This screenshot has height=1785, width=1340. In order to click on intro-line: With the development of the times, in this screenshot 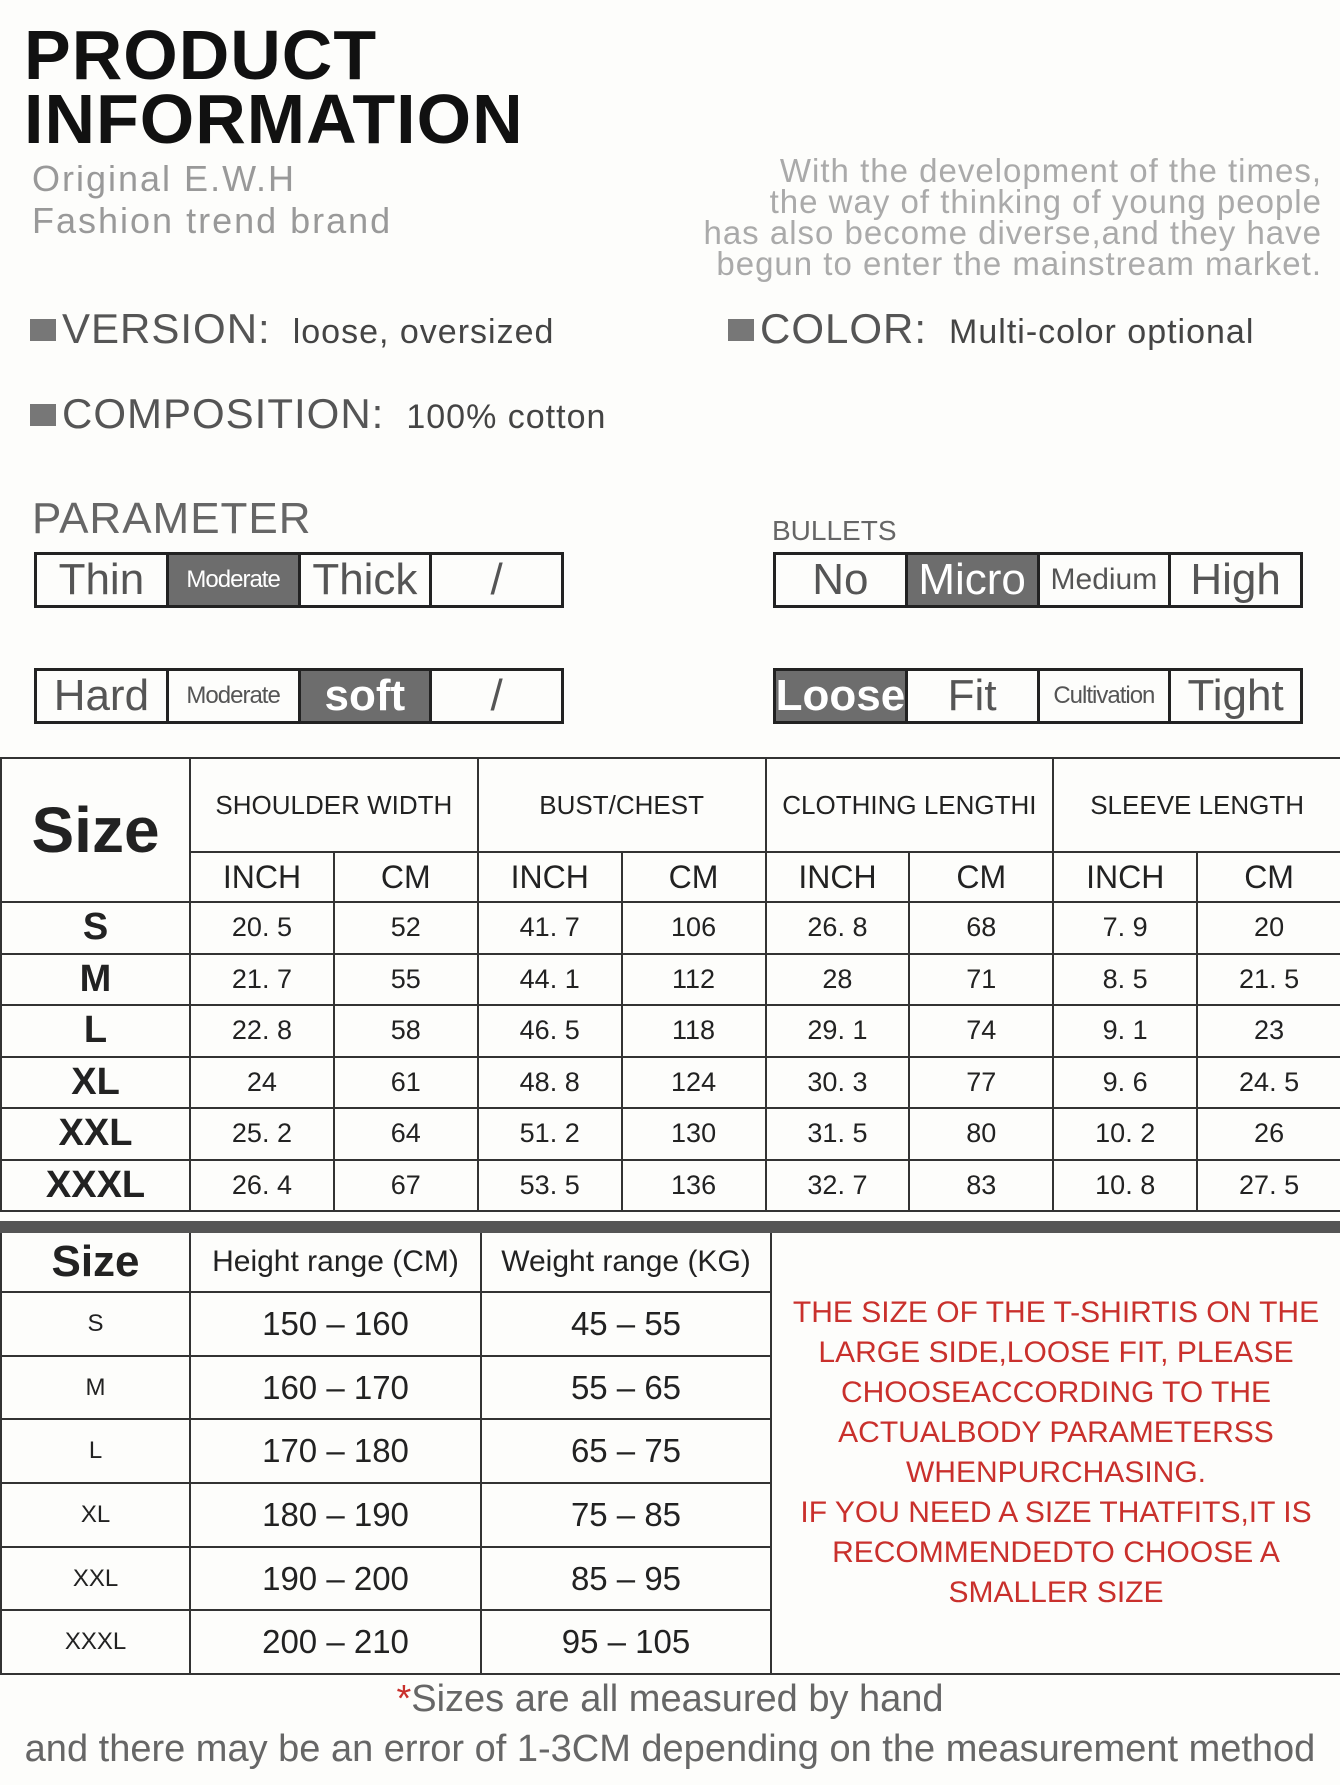, I will do `click(1050, 170)`.